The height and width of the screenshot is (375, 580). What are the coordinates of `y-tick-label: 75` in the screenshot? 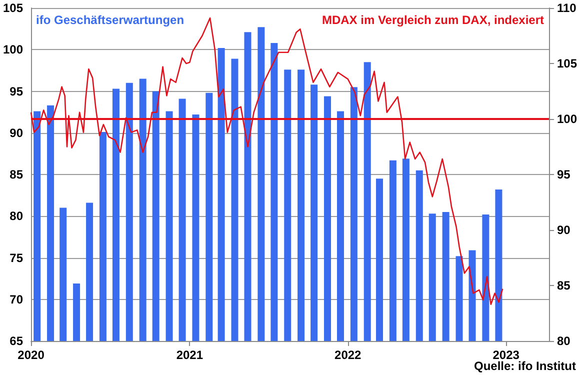 It's located at (17, 257).